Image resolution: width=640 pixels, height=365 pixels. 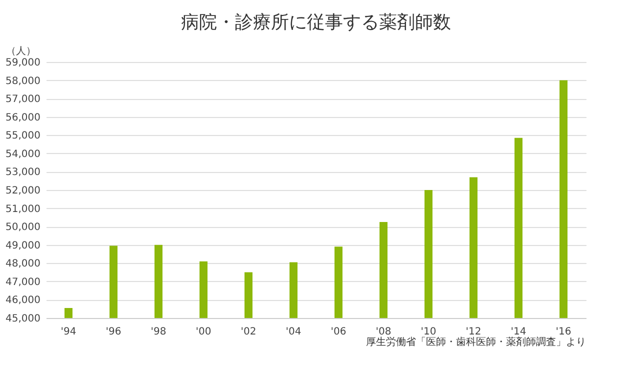 What do you see at coordinates (23, 81) in the screenshot?
I see `y-tick-label: 58,000` at bounding box center [23, 81].